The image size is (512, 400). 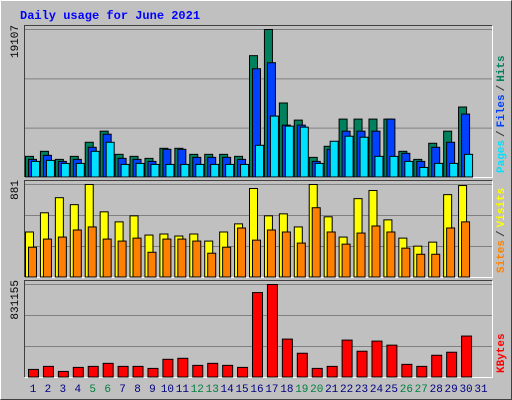 I want to click on x-tick-label: 26, so click(x=406, y=390).